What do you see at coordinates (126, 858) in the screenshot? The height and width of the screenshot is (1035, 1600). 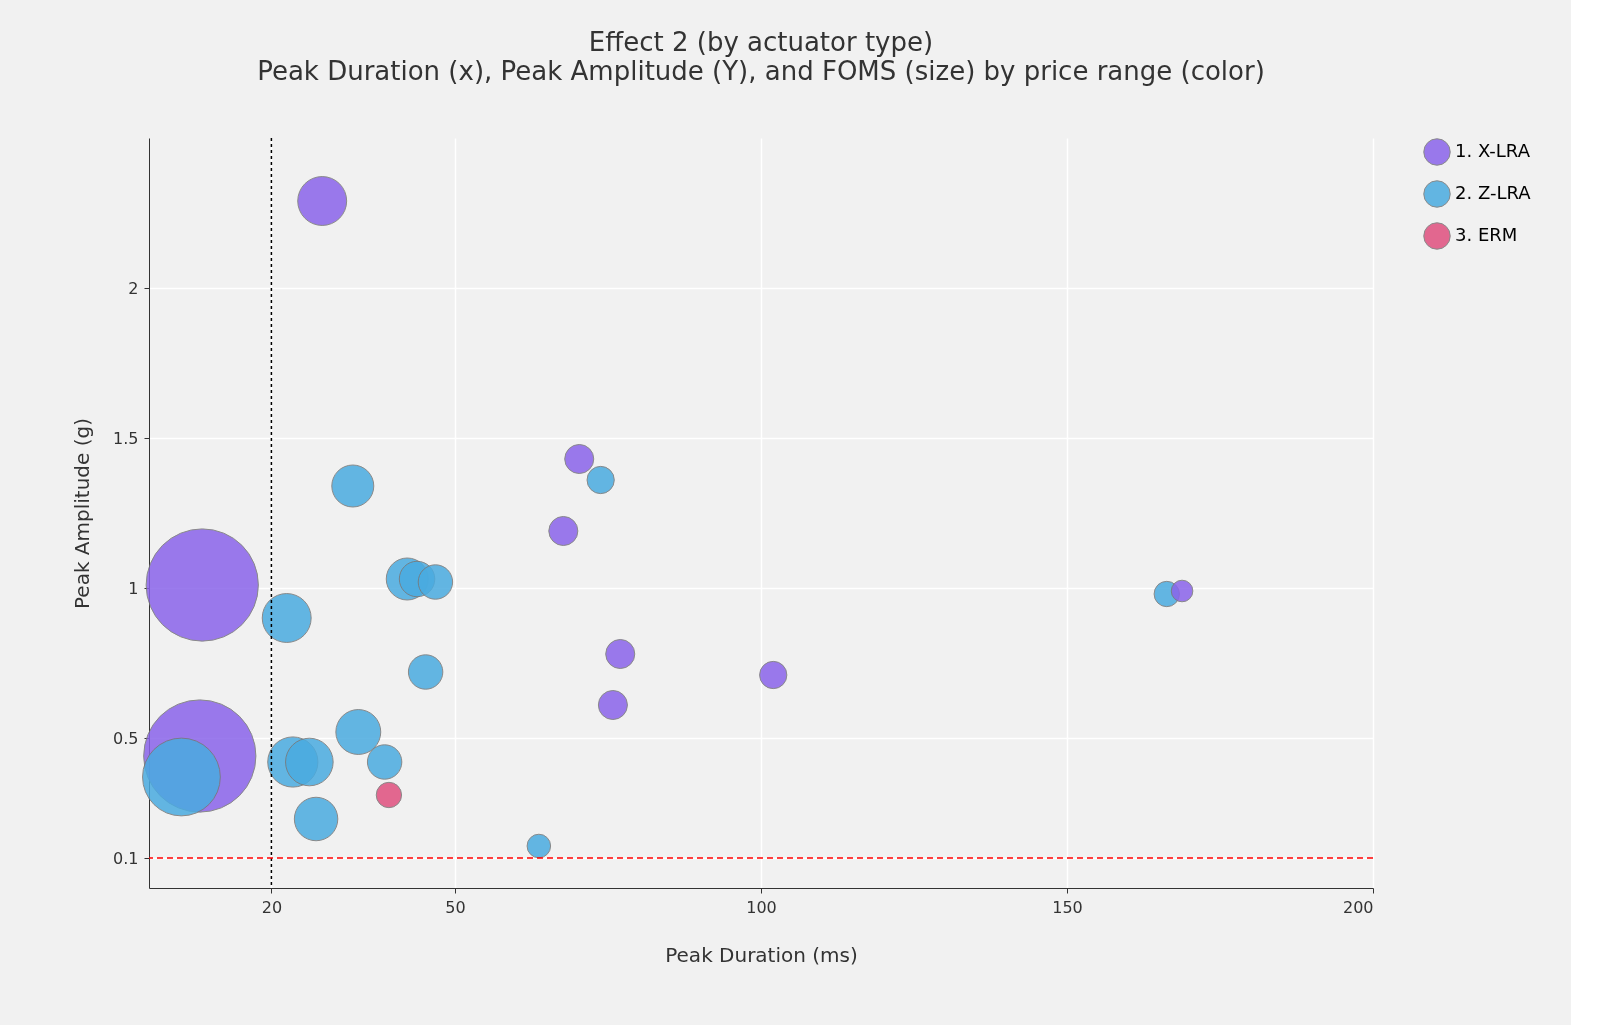 I see `y-tick-label: 0.1` at bounding box center [126, 858].